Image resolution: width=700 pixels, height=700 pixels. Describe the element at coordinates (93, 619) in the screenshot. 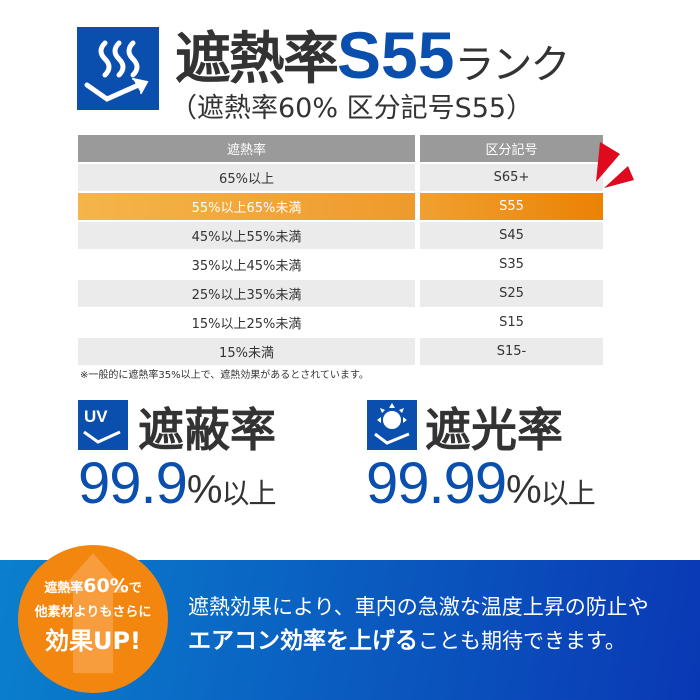

I see `effect-up-badge: 遮熱率60%で 他素材よりもさらに 効果UP!` at that location.